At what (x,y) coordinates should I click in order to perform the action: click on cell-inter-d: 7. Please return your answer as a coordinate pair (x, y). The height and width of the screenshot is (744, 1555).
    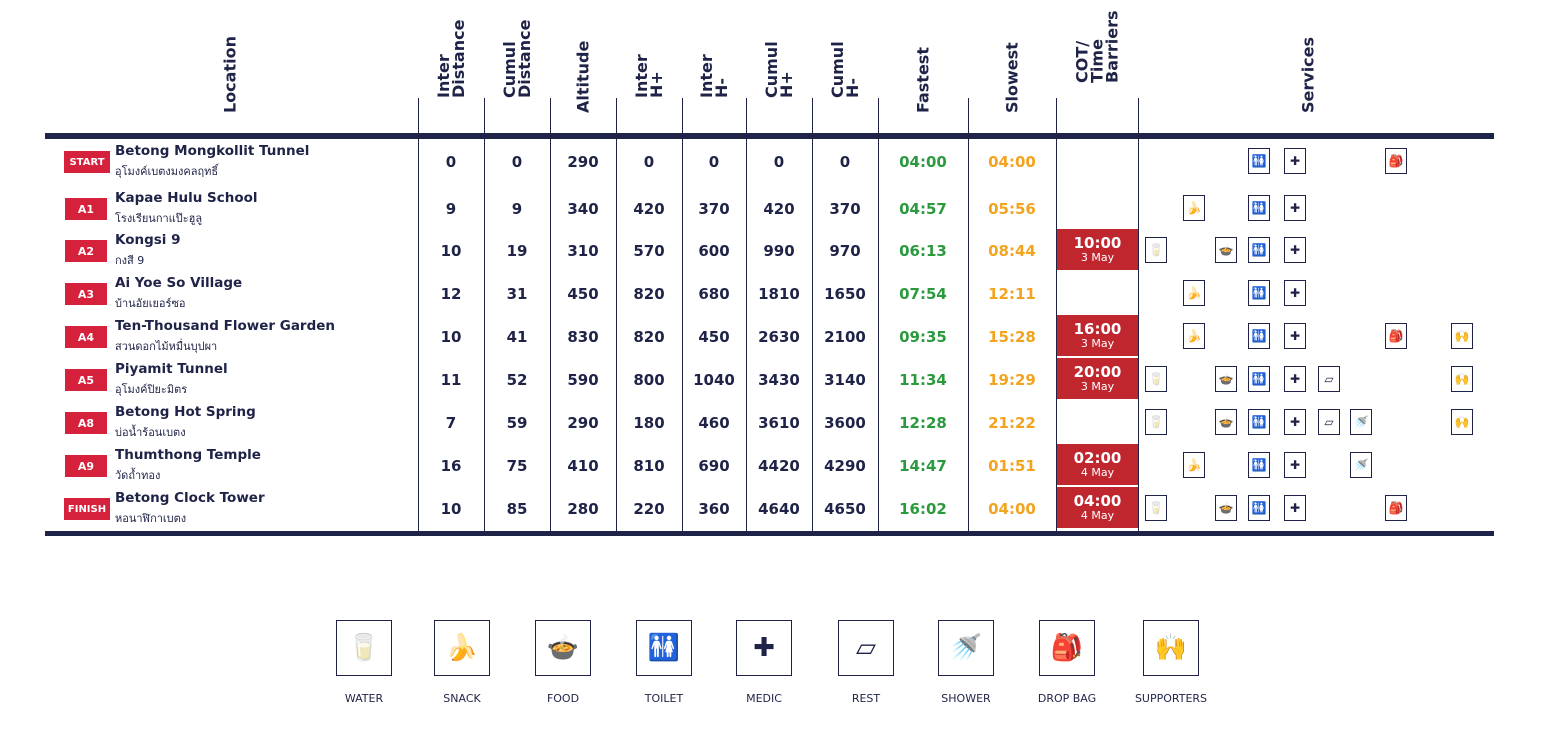
    Looking at the image, I should click on (451, 422).